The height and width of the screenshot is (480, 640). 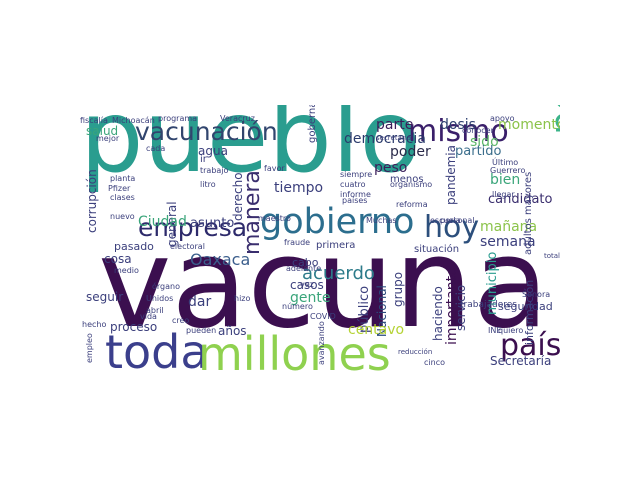 I want to click on cloud-word: cosa, so click(x=118, y=259).